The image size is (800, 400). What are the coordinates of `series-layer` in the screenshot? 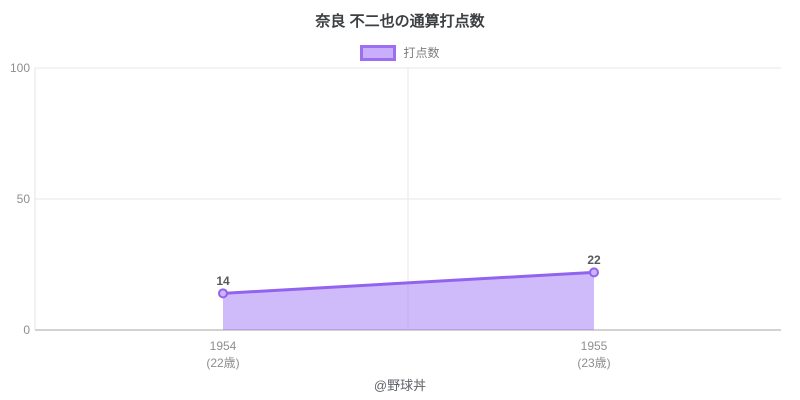 It's located at (408, 298).